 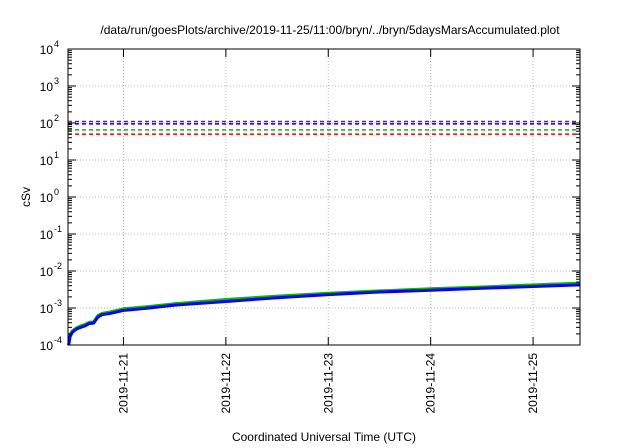 What do you see at coordinates (58, 229) in the screenshot?
I see `y-tick-exponent: -1` at bounding box center [58, 229].